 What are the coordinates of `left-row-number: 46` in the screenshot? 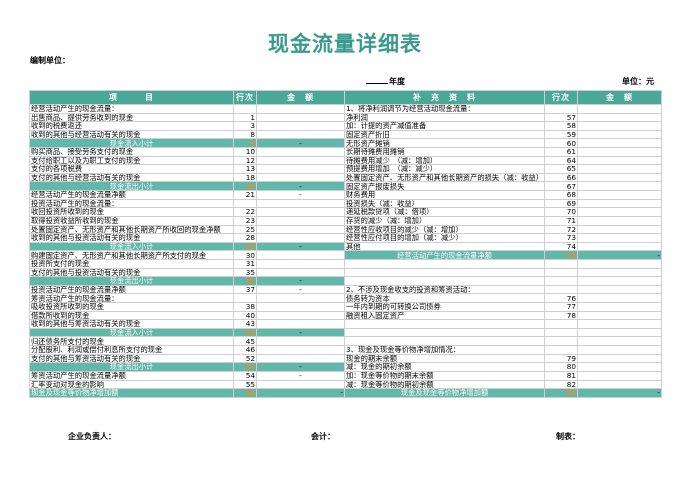 It's located at (245, 350).